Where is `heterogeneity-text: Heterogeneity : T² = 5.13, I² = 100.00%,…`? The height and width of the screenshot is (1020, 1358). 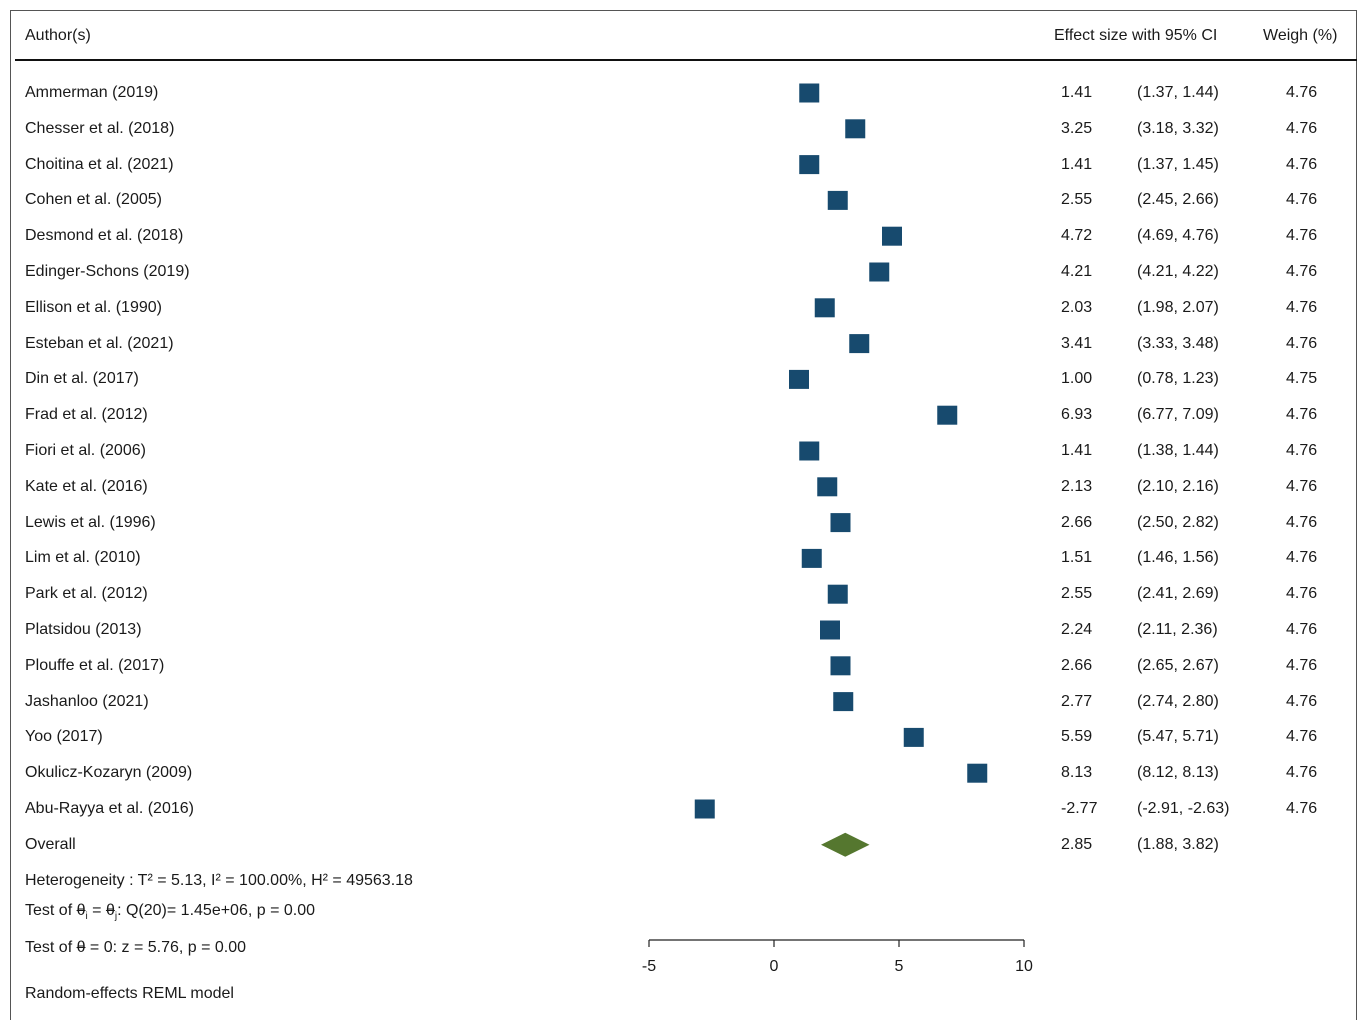 heterogeneity-text: Heterogeneity : T² = 5.13, I² = 100.00%,… is located at coordinates (219, 880).